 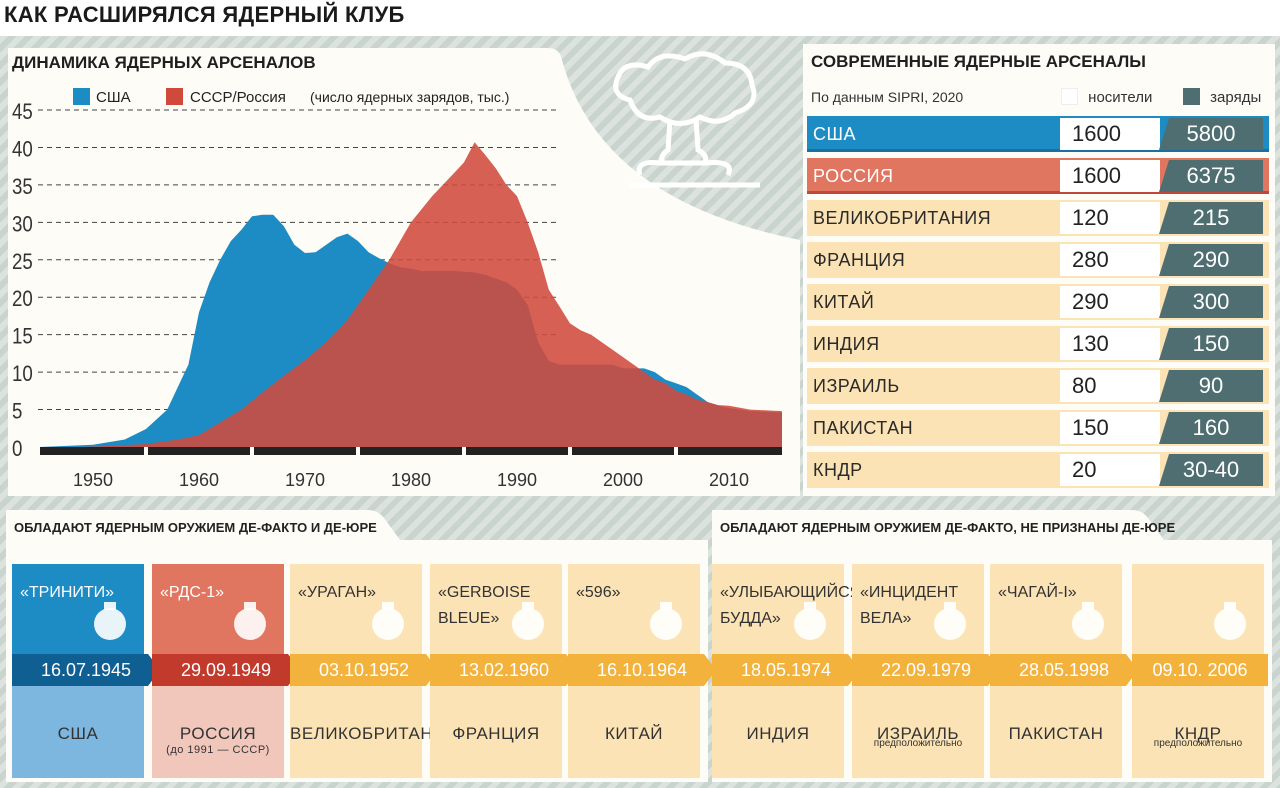 I want to click on test-name: «ИНЦИДЕНТ ВЕЛА», so click(x=909, y=605).